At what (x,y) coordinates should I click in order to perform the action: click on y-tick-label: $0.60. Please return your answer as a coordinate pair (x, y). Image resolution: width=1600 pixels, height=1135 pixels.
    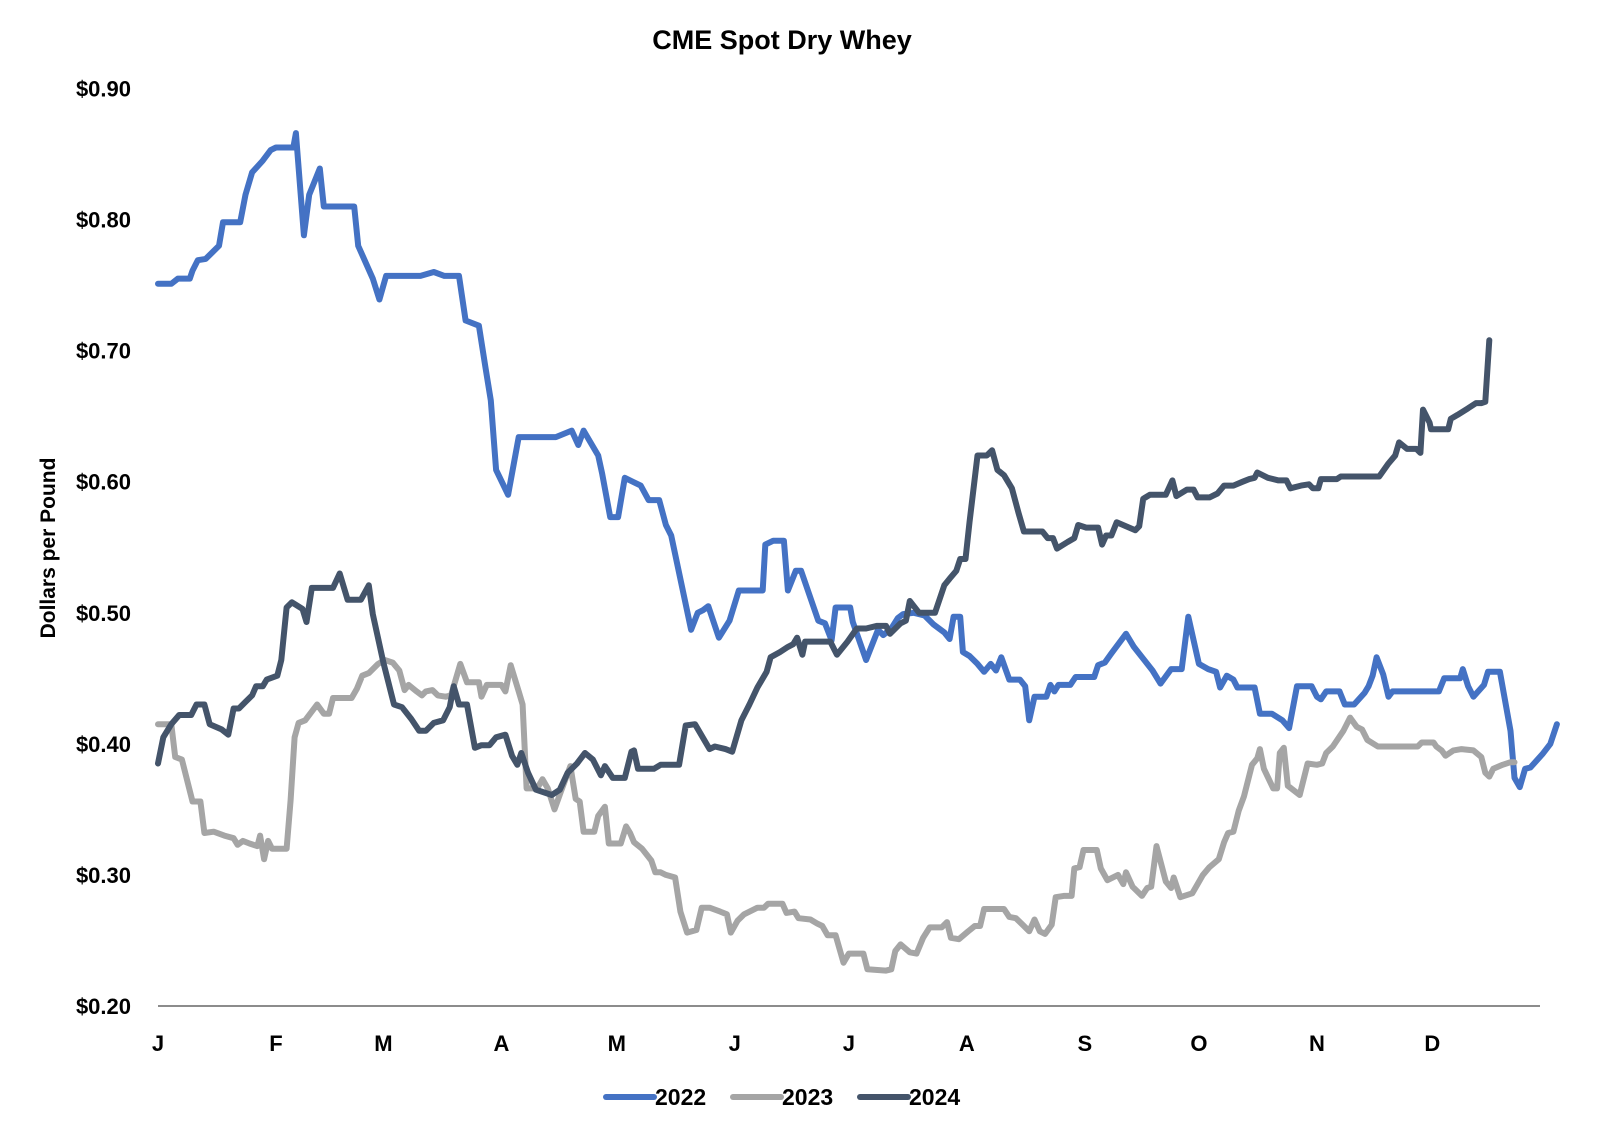
    Looking at the image, I should click on (103, 482).